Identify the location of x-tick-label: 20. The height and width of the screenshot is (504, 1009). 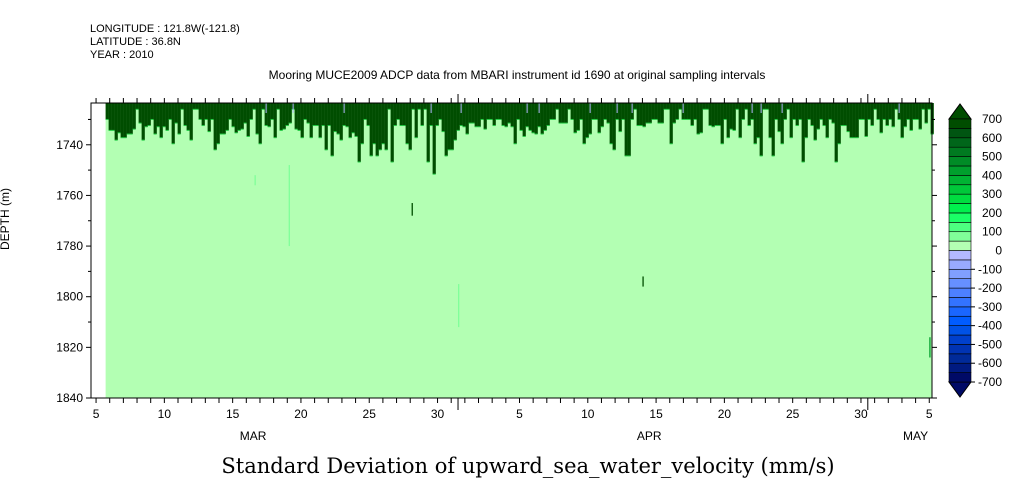
(725, 414).